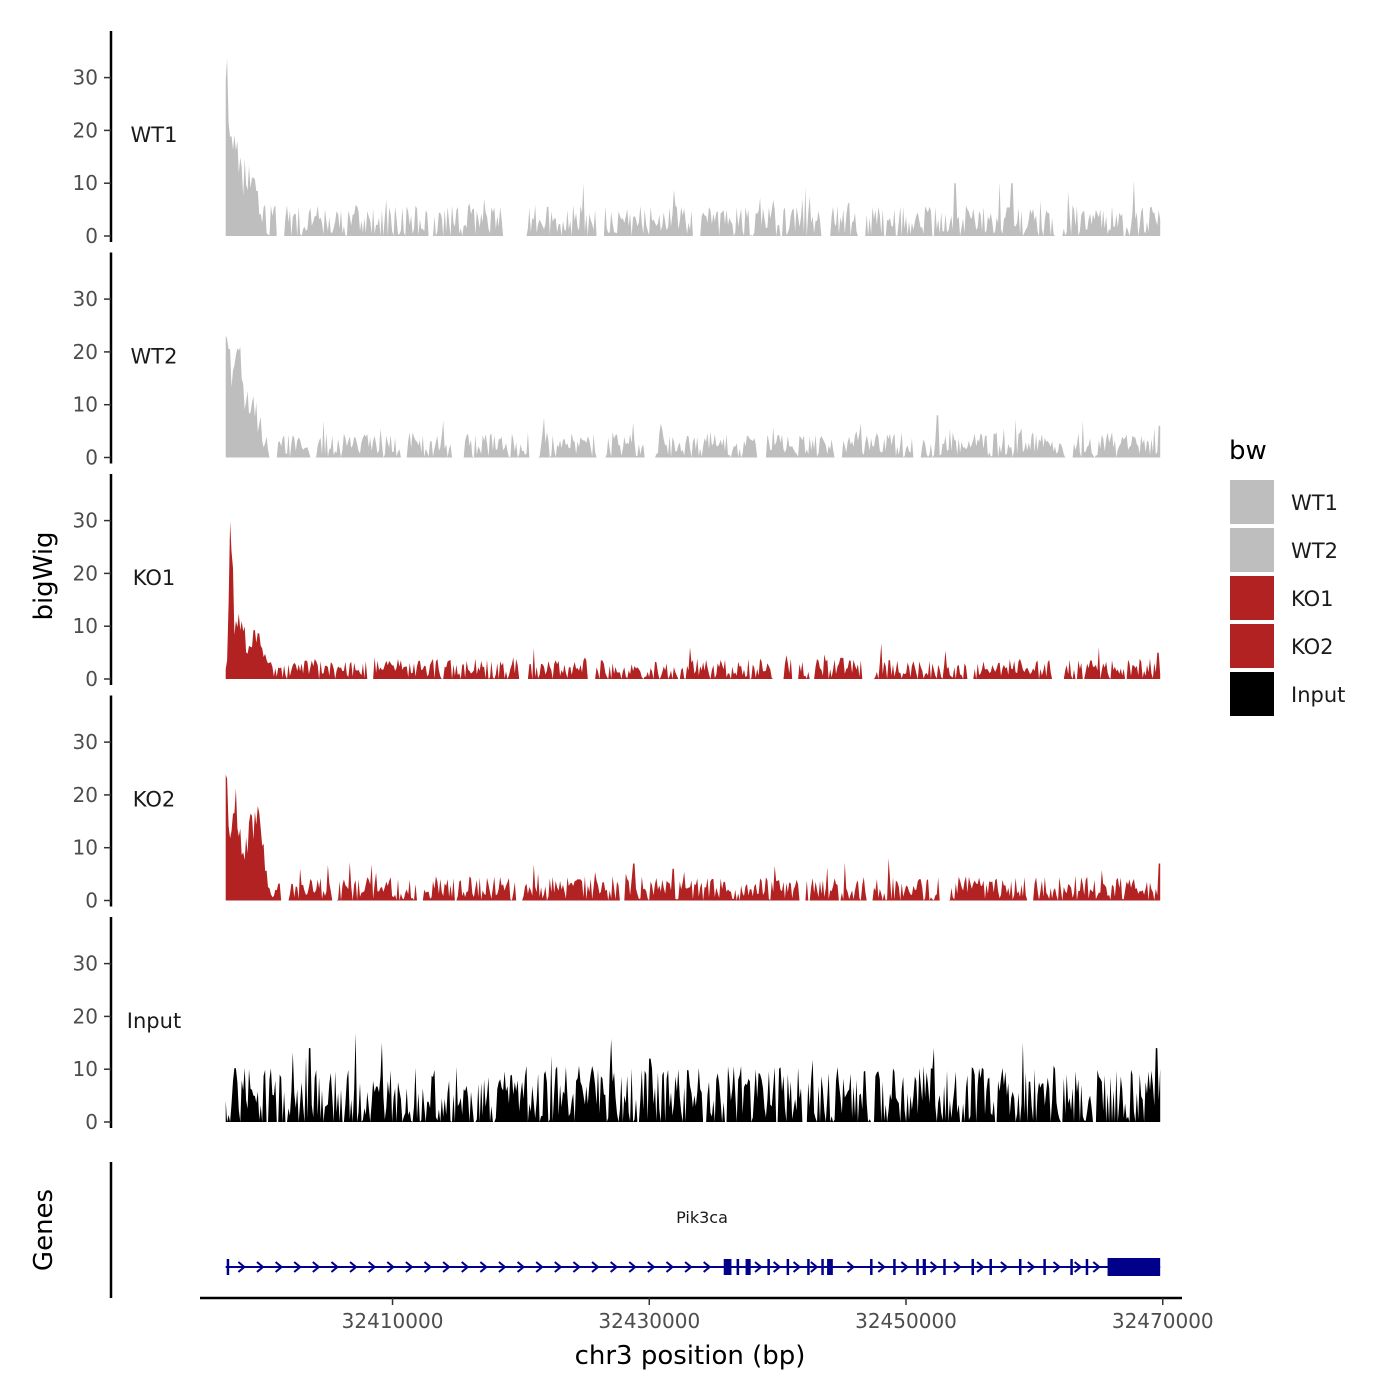  I want to click on track-label: KO2, so click(154, 800).